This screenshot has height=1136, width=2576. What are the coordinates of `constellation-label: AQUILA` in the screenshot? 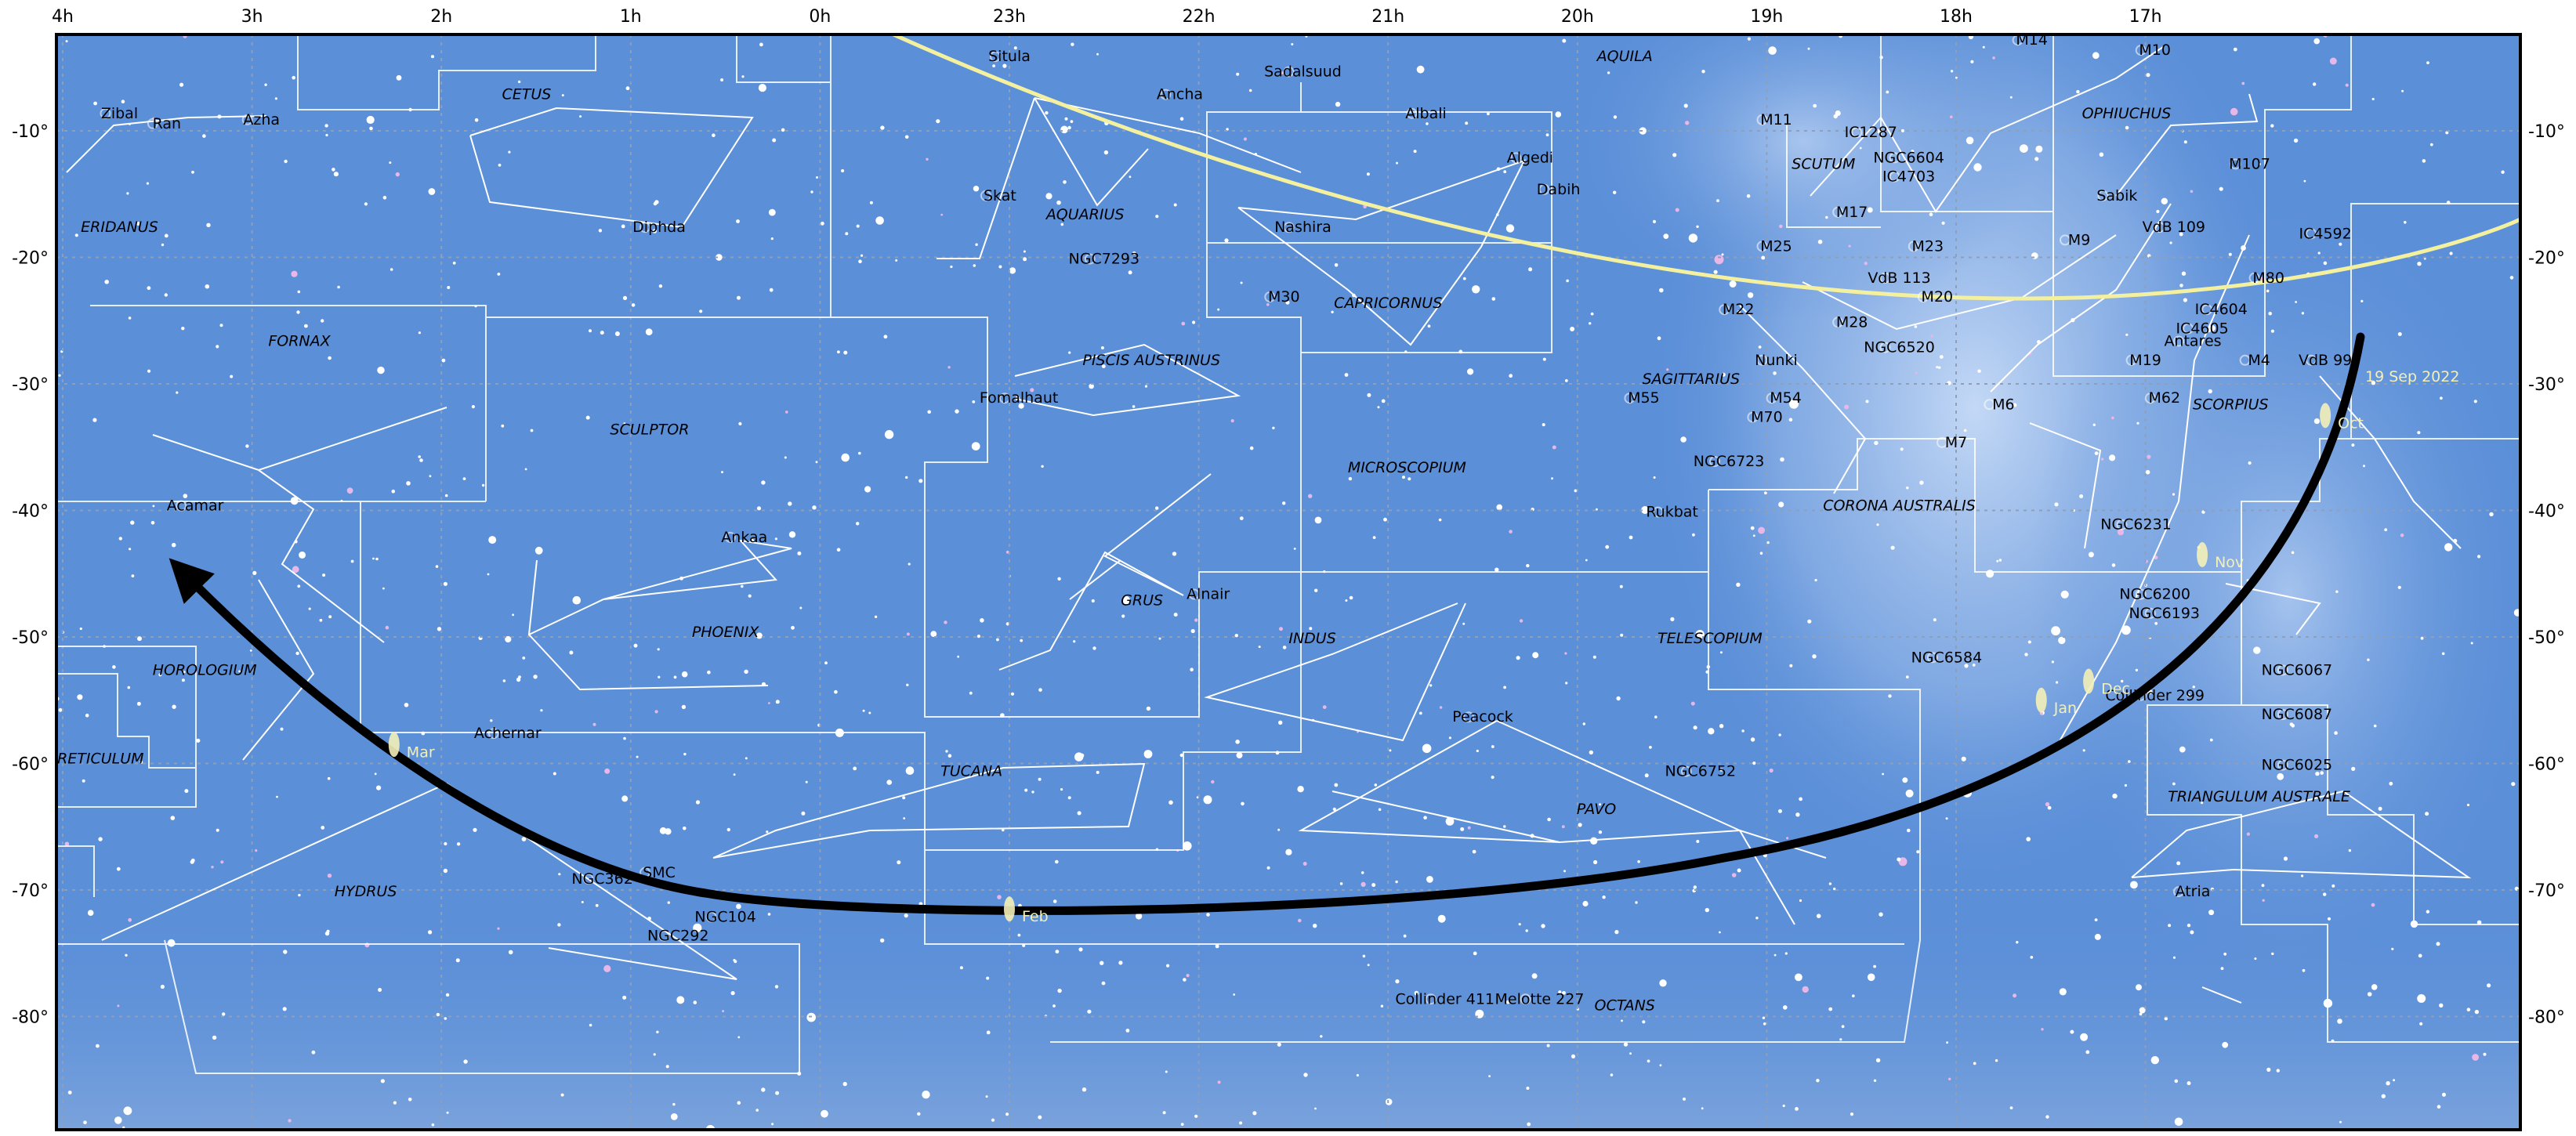 It's located at (1624, 56).